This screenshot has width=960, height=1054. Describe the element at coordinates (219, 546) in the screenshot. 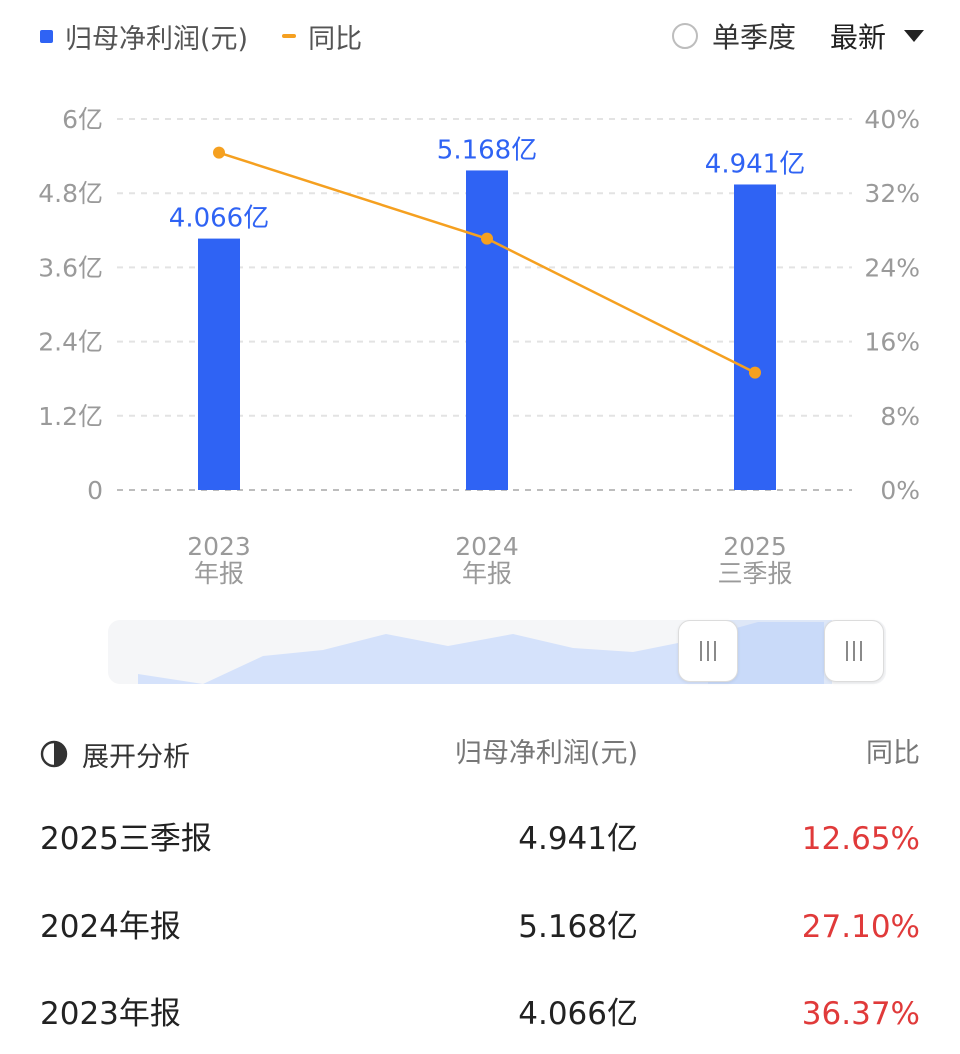

I see `x-axis-tick-label: 2023` at that location.